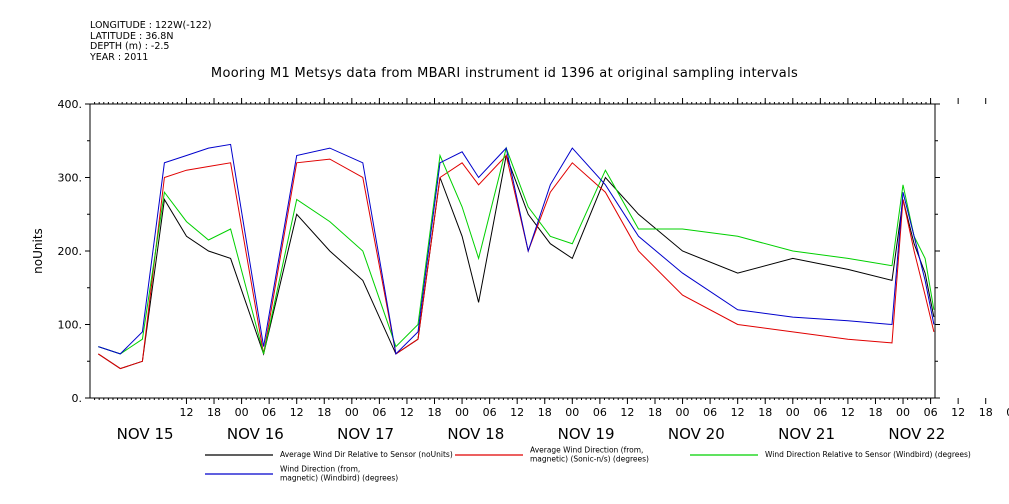 The width and height of the screenshot is (1009, 504). I want to click on y-tick-label: 300., so click(70, 178).